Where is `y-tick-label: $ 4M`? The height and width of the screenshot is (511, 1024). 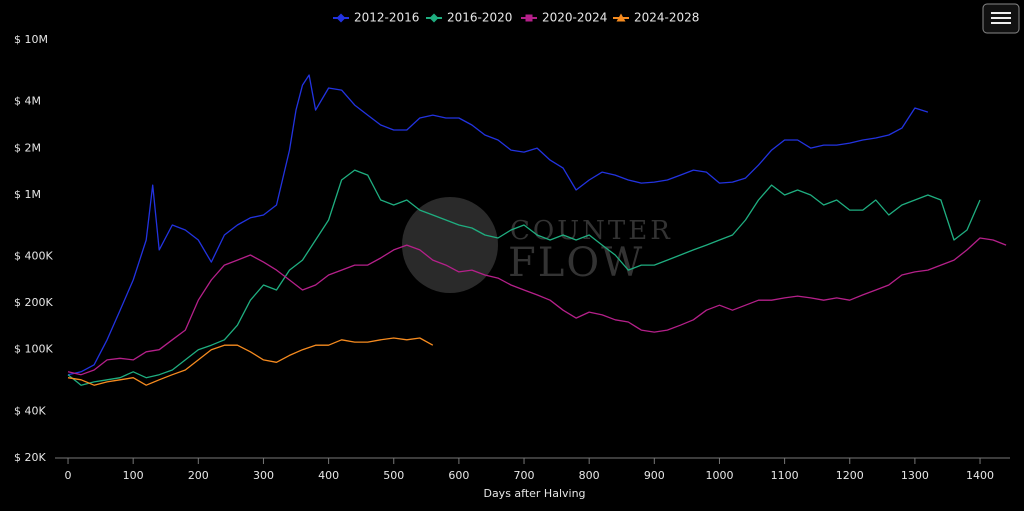
y-tick-label: $ 4M is located at coordinates (27, 101).